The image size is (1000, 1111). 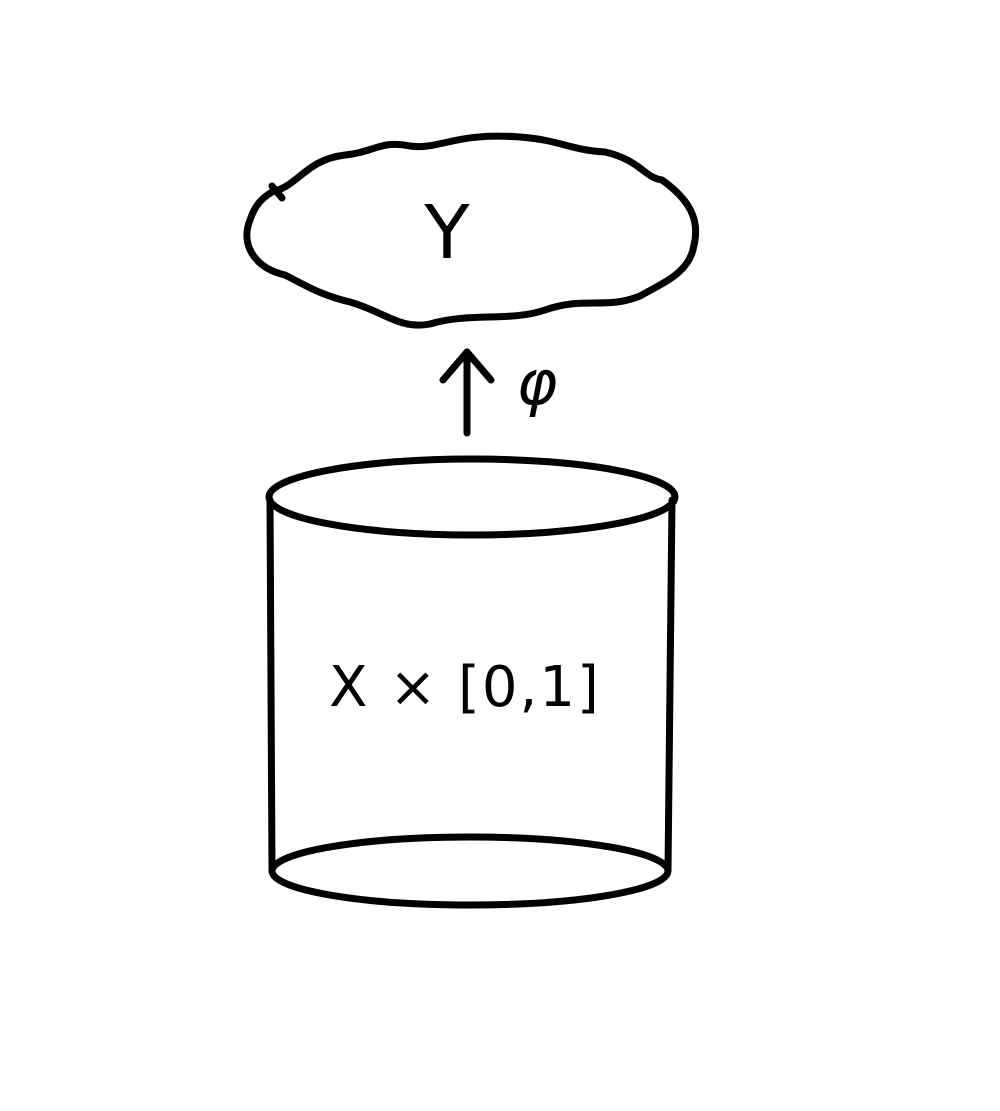 What do you see at coordinates (465, 687) in the screenshot?
I see `source-space-label: X × [0,1]` at bounding box center [465, 687].